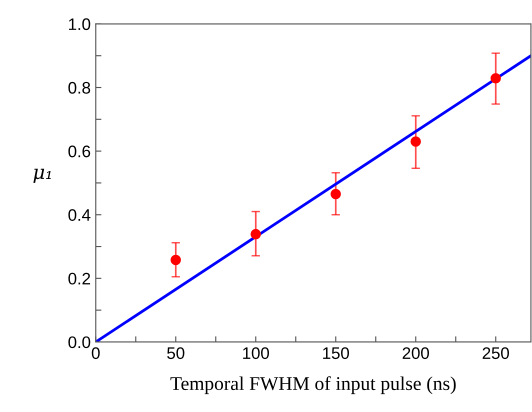 The height and width of the screenshot is (412, 532). I want to click on x-tick-label: 0, so click(96, 353).